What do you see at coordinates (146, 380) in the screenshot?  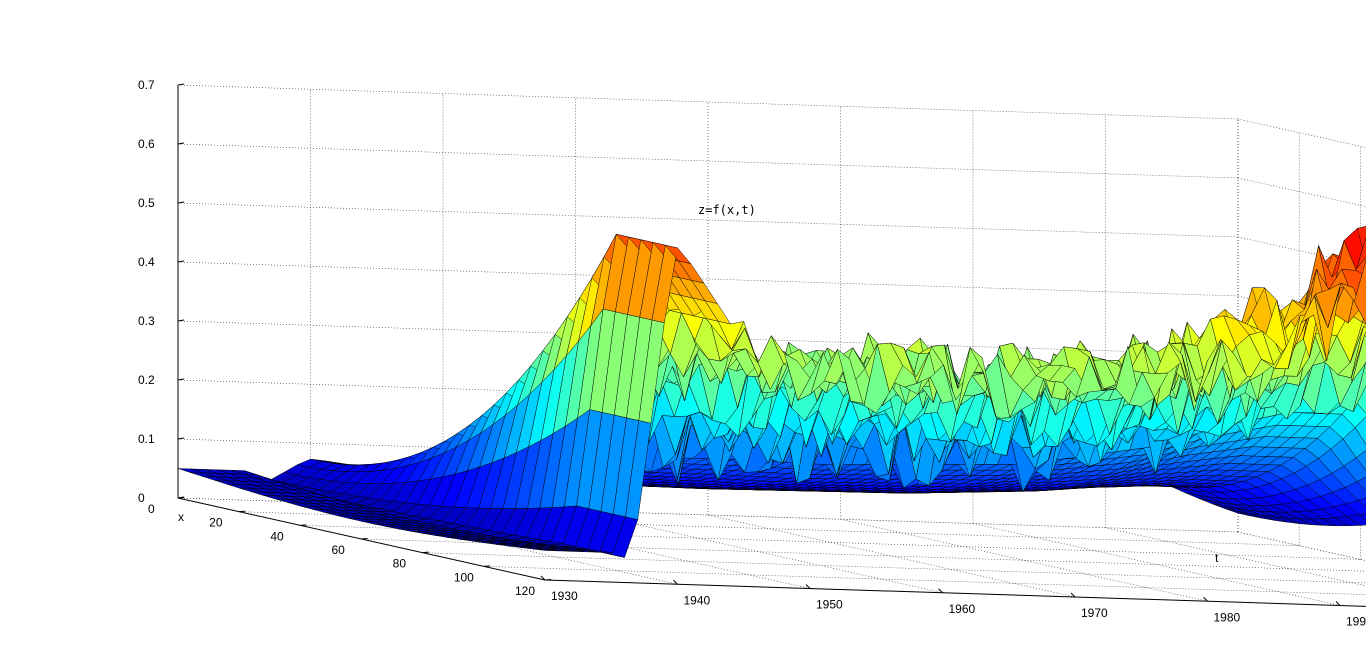 I see `z-tick-label: 0.2` at bounding box center [146, 380].